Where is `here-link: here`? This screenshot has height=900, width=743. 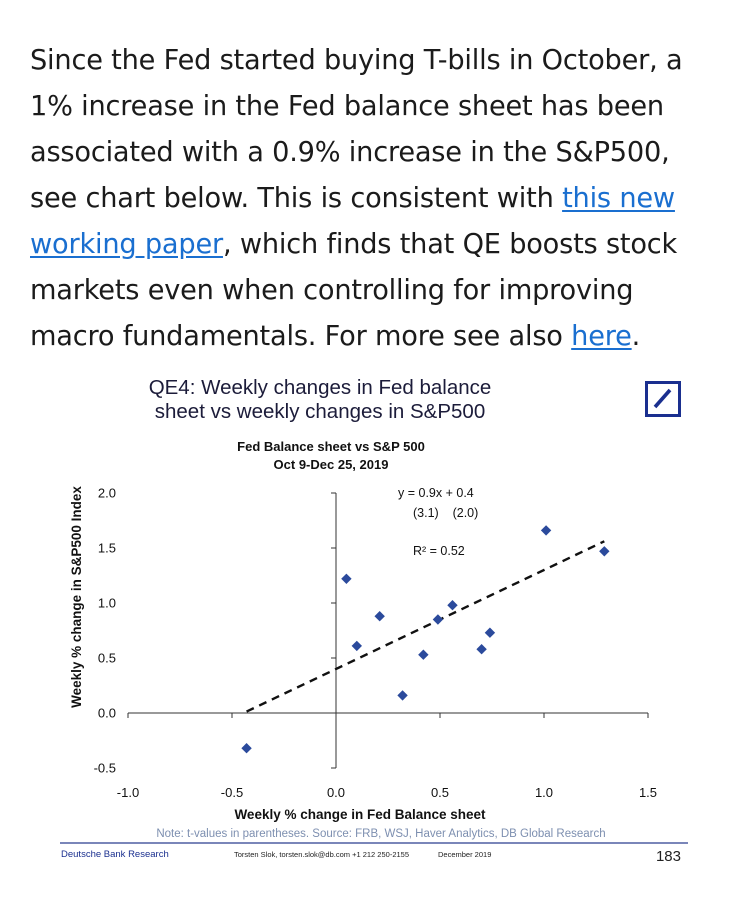 here-link: here is located at coordinates (601, 336).